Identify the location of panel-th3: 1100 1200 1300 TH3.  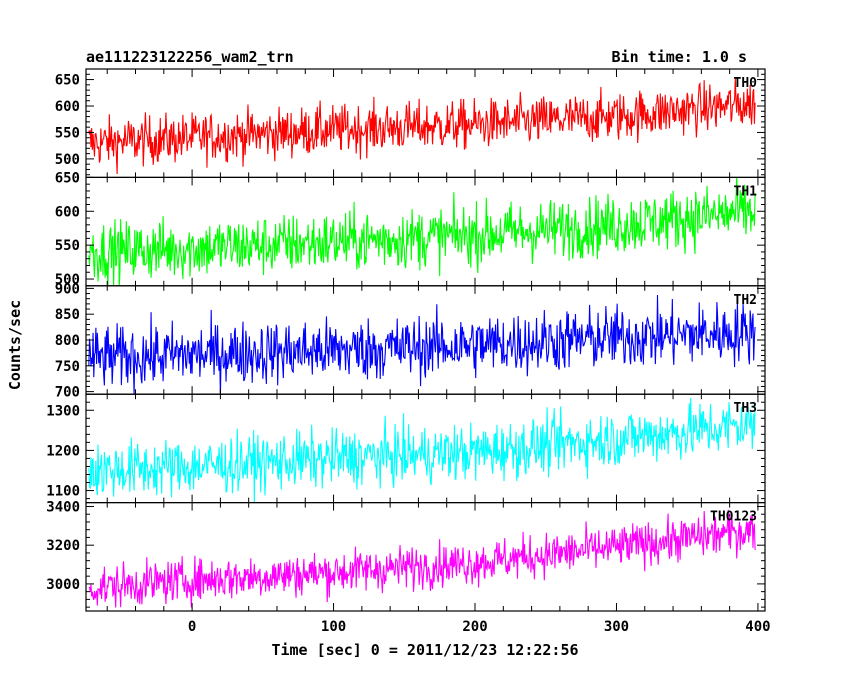
(406, 448).